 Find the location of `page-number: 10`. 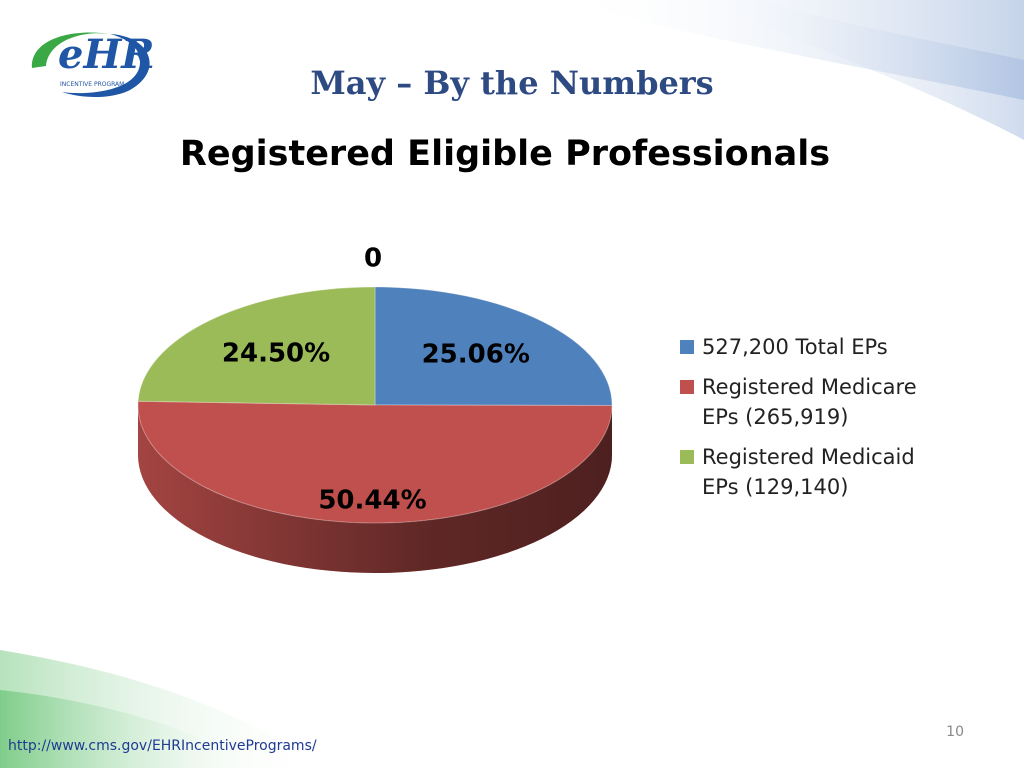

page-number: 10 is located at coordinates (955, 732).